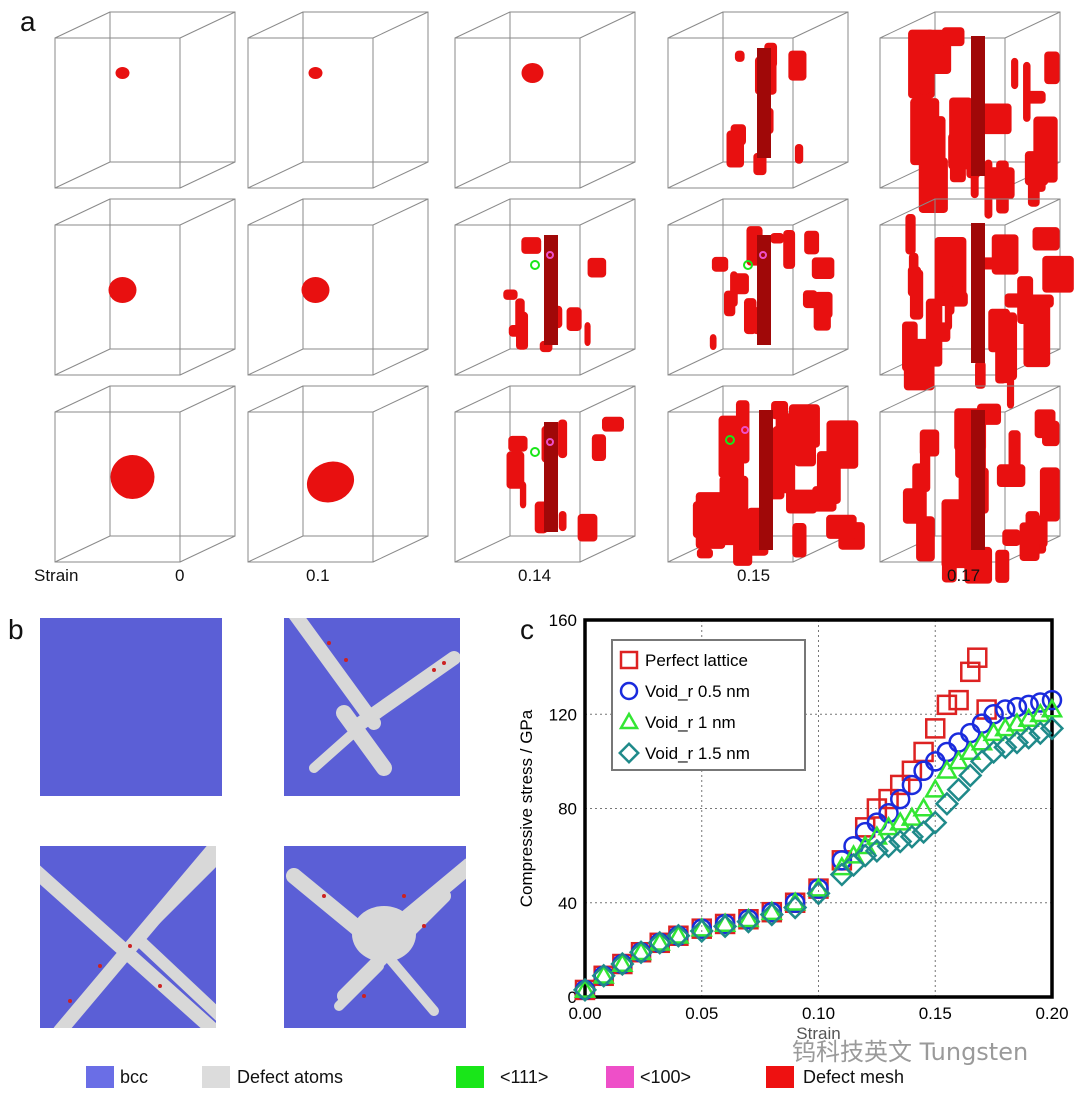 This screenshot has height=1096, width=1080. What do you see at coordinates (180, 575) in the screenshot?
I see `strain-value-0: 0` at bounding box center [180, 575].